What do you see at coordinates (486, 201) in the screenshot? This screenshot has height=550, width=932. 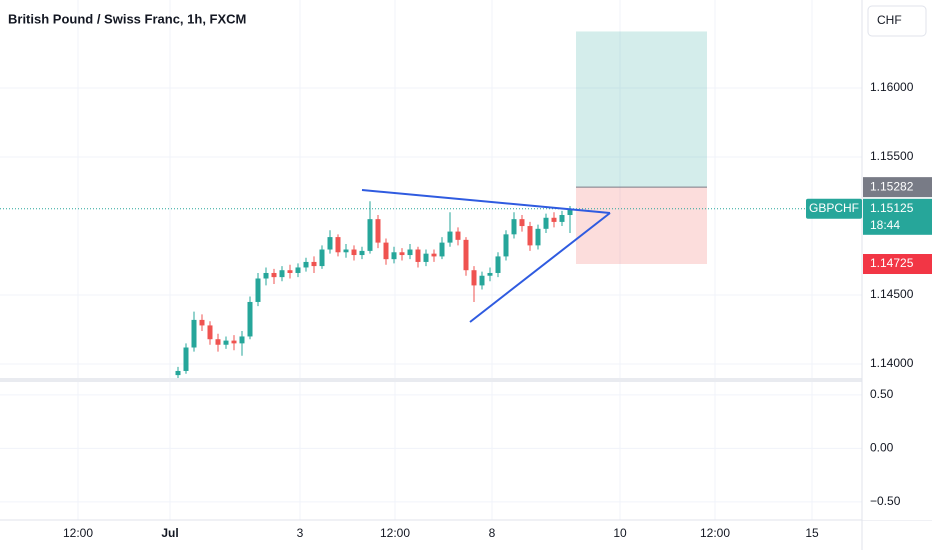 I see `trendline-upper` at bounding box center [486, 201].